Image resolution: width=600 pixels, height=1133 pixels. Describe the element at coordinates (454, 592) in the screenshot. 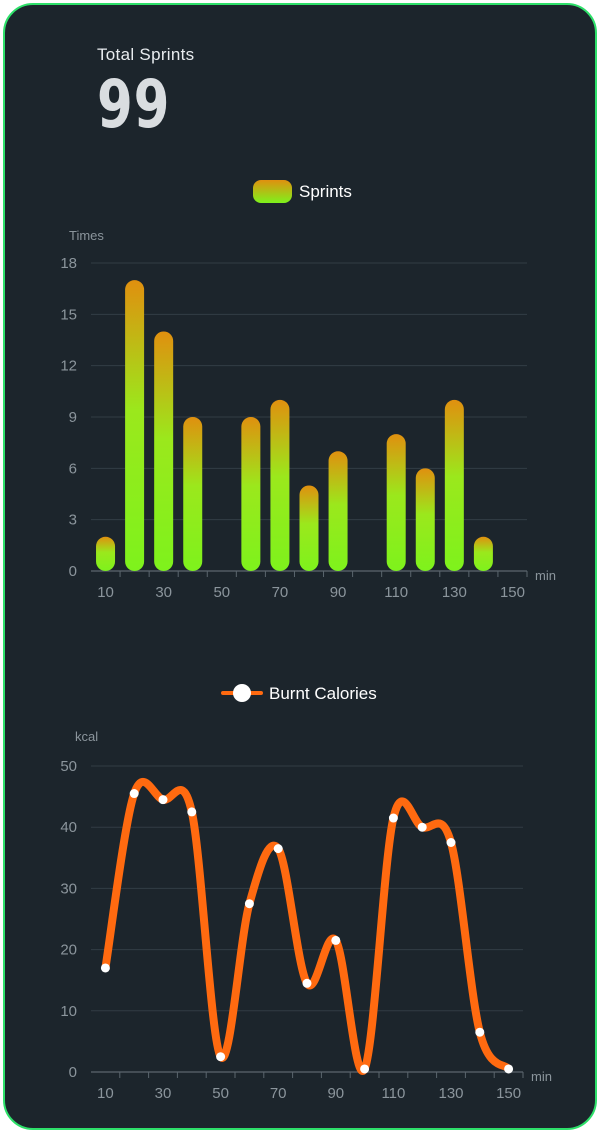

I see `bar-x-tick-label: 130` at that location.